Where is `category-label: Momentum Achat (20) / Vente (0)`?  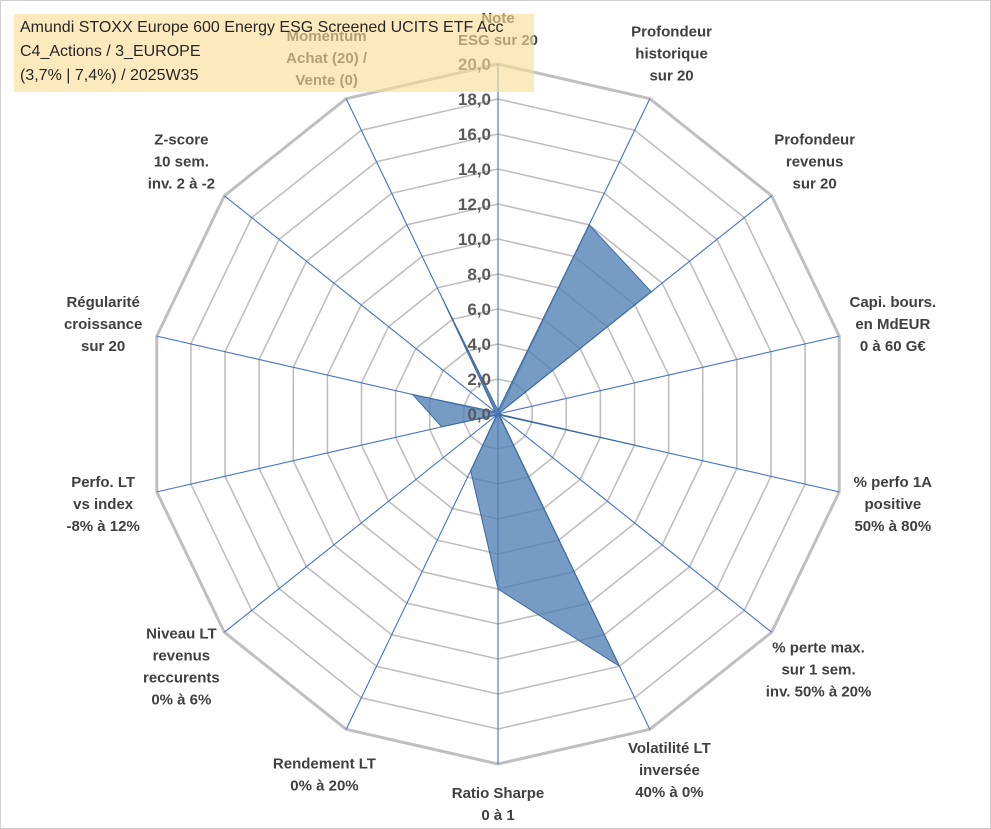
category-label: Momentum Achat (20) / Vente (0) is located at coordinates (327, 58).